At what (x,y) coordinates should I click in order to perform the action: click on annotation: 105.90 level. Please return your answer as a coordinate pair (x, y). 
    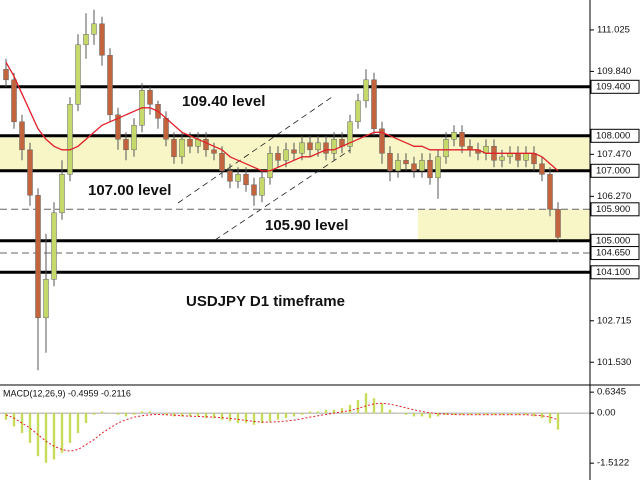
    Looking at the image, I should click on (306, 225).